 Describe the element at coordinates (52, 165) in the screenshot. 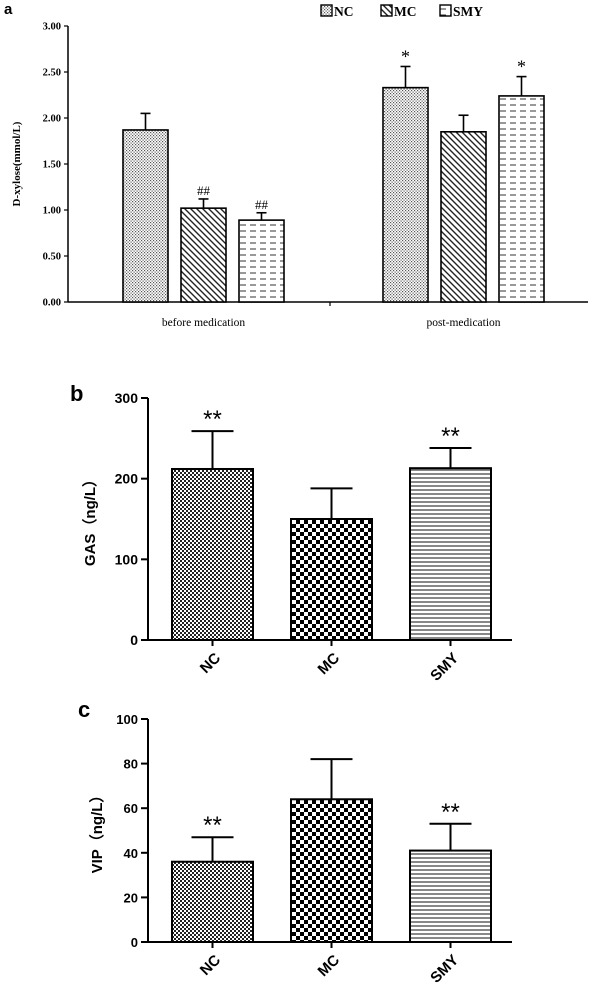

I see `y-tick-label: 1.50` at that location.